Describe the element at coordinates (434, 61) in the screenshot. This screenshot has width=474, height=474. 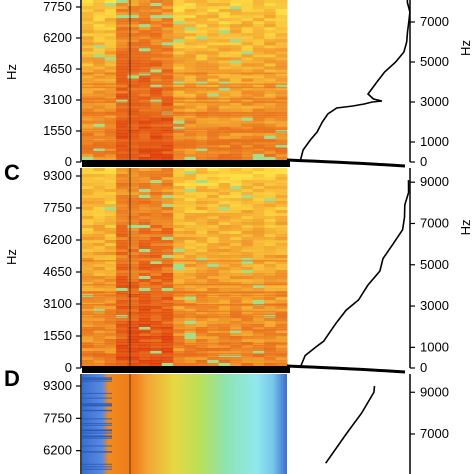
I see `panel-b-profile-tick-label: 5000` at that location.